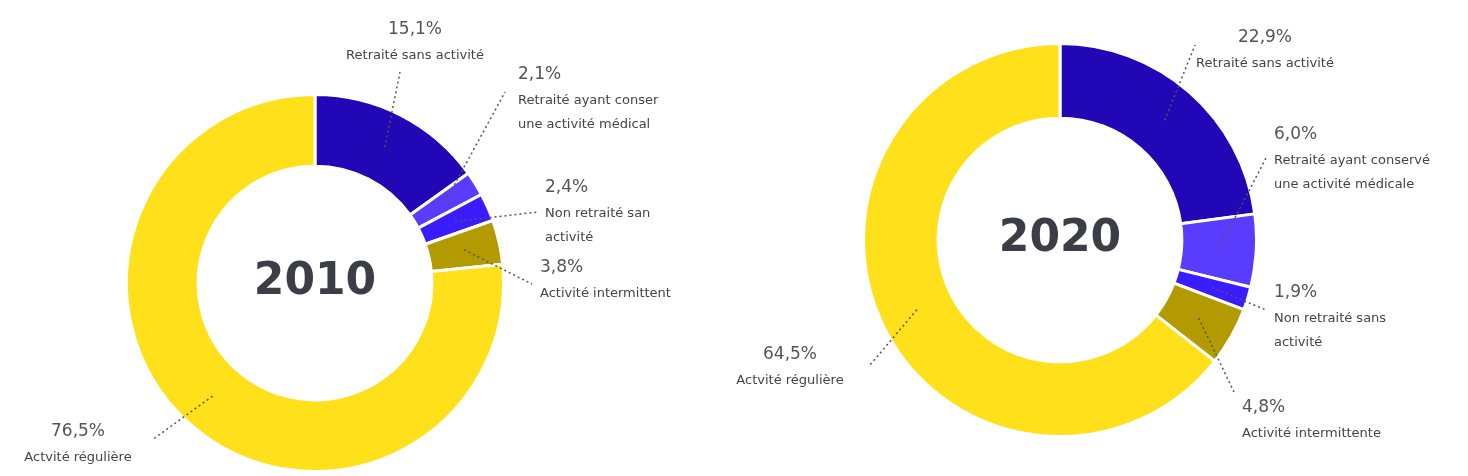  Describe the element at coordinates (315, 279) in the screenshot. I see `text: 2010` at that location.